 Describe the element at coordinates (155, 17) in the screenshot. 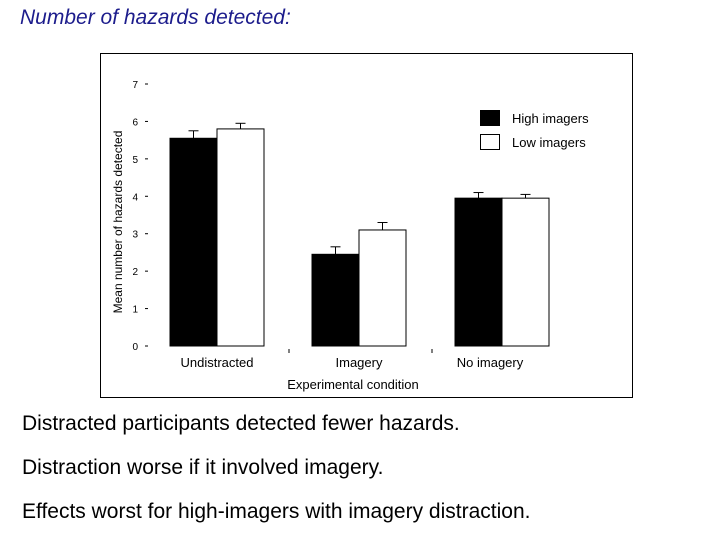

I see `slide-title: Number of hazards detected:` at that location.